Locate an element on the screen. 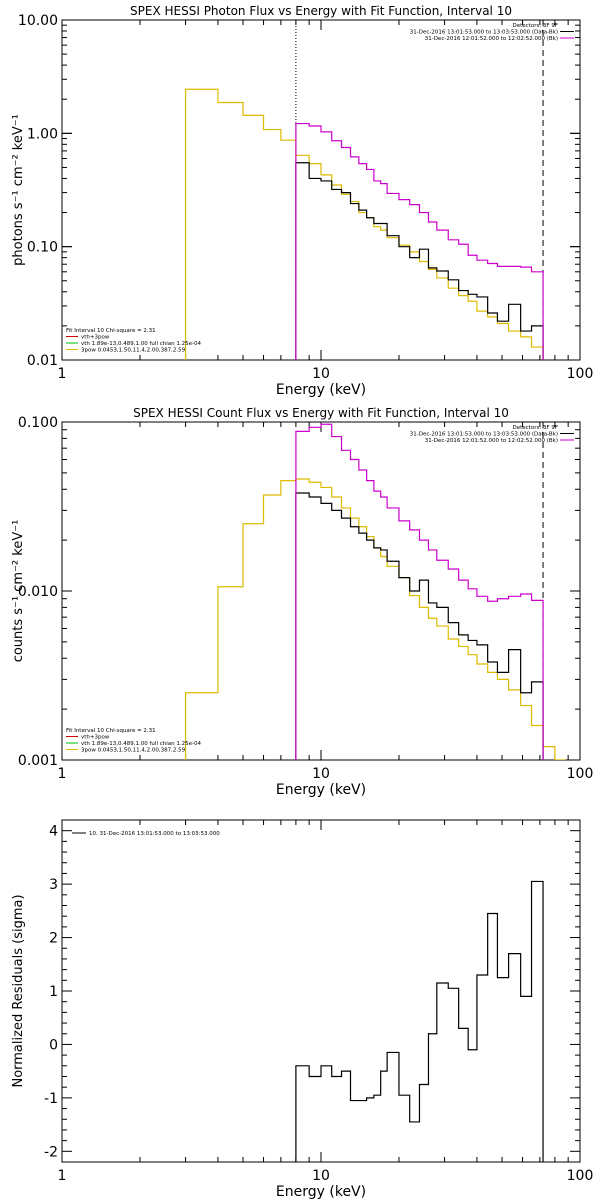 This screenshot has width=600, height=1200. y-tick-label: 1.00 is located at coordinates (42, 134).